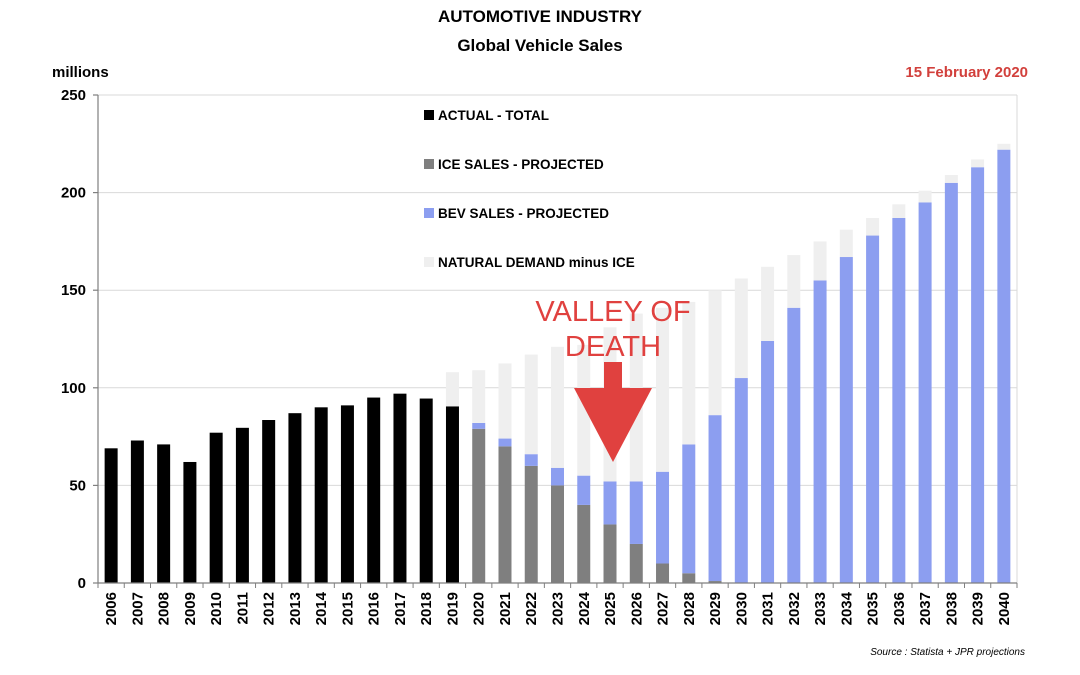 The image size is (1080, 675). I want to click on x-tick-label-2006: 2006, so click(111, 608).